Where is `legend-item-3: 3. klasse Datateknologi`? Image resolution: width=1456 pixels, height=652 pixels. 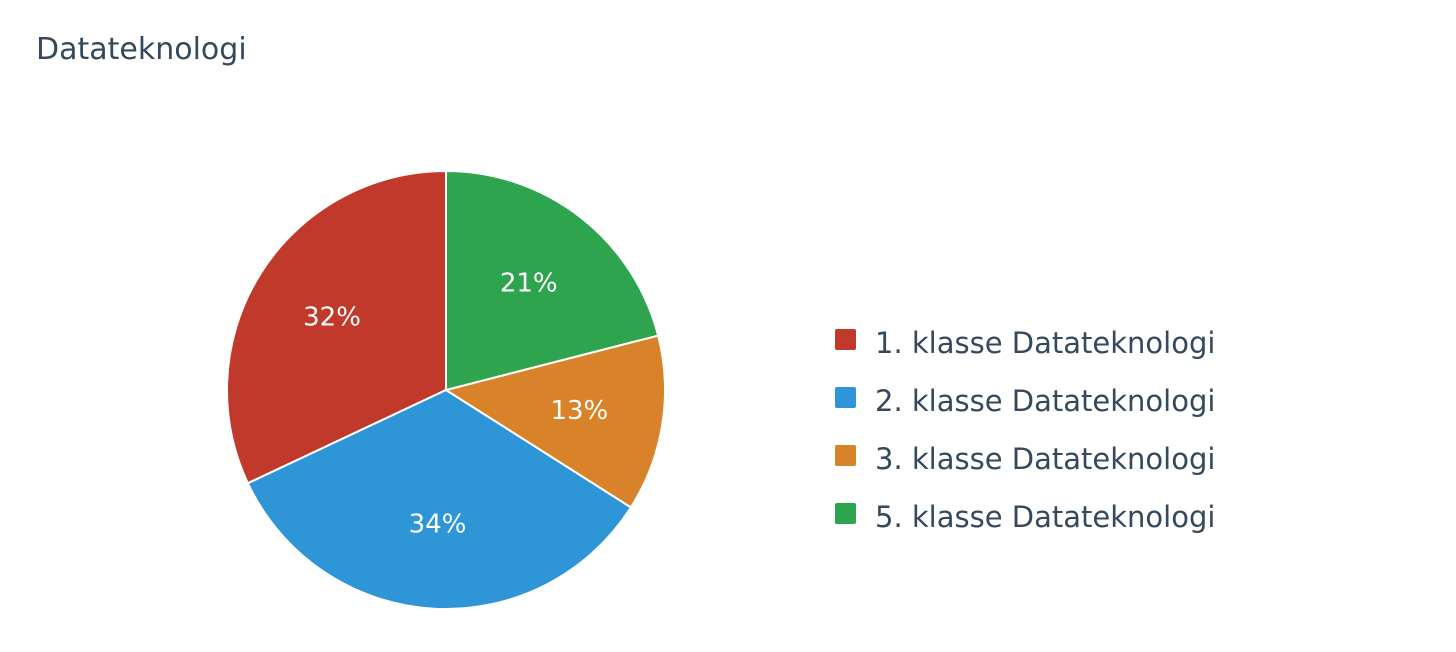
legend-item-3: 3. klasse Datateknologi is located at coordinates (1025, 466).